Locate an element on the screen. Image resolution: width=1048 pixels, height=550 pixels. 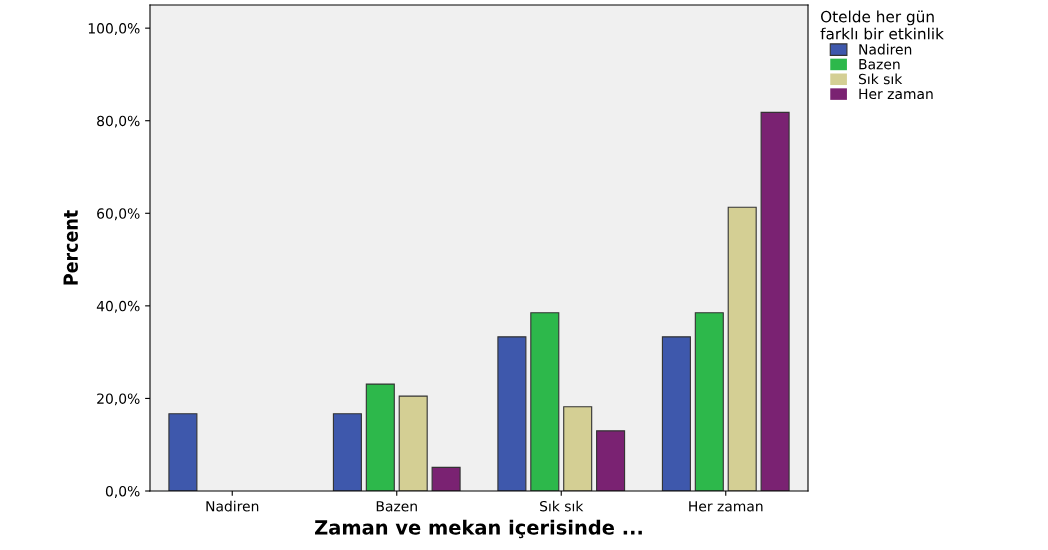
x-tick-label: Sık sık is located at coordinates (562, 506).